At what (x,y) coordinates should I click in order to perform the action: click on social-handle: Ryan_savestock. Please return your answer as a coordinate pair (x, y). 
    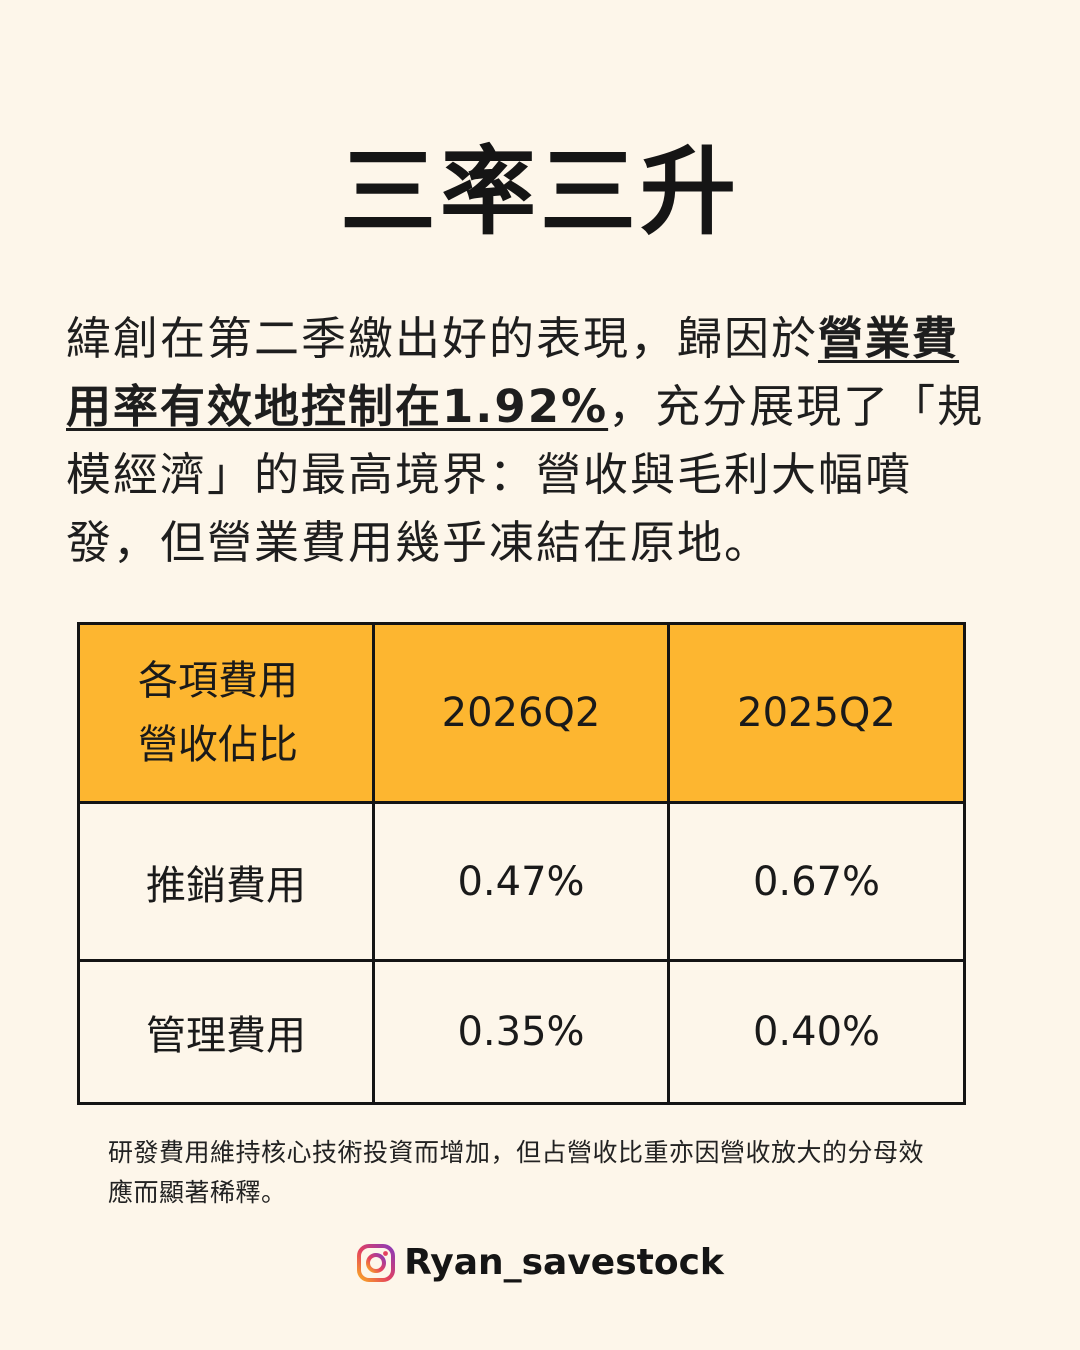
    Looking at the image, I should click on (540, 1262).